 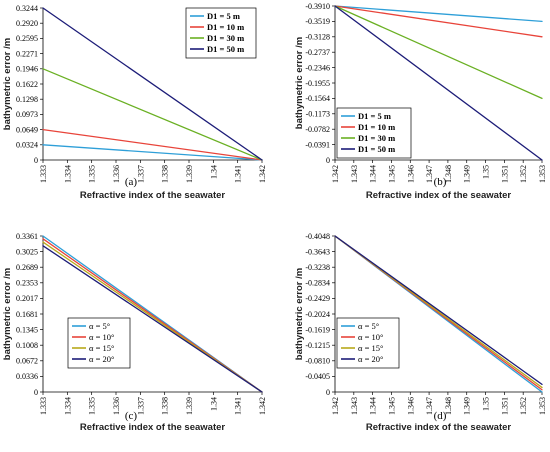 What do you see at coordinates (67, 406) in the screenshot?
I see `x-tick-label: 1.334` at bounding box center [67, 406].